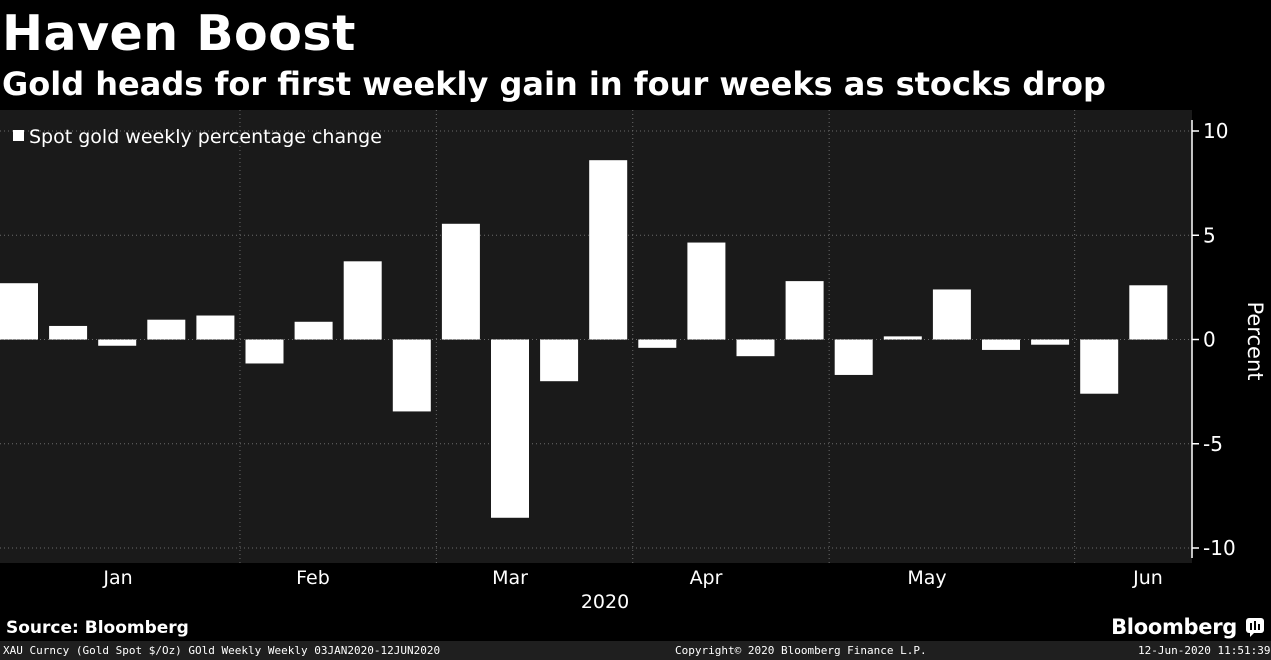 The image size is (1271, 660). What do you see at coordinates (1255, 340) in the screenshot?
I see `y-axis-label: Percent` at bounding box center [1255, 340].